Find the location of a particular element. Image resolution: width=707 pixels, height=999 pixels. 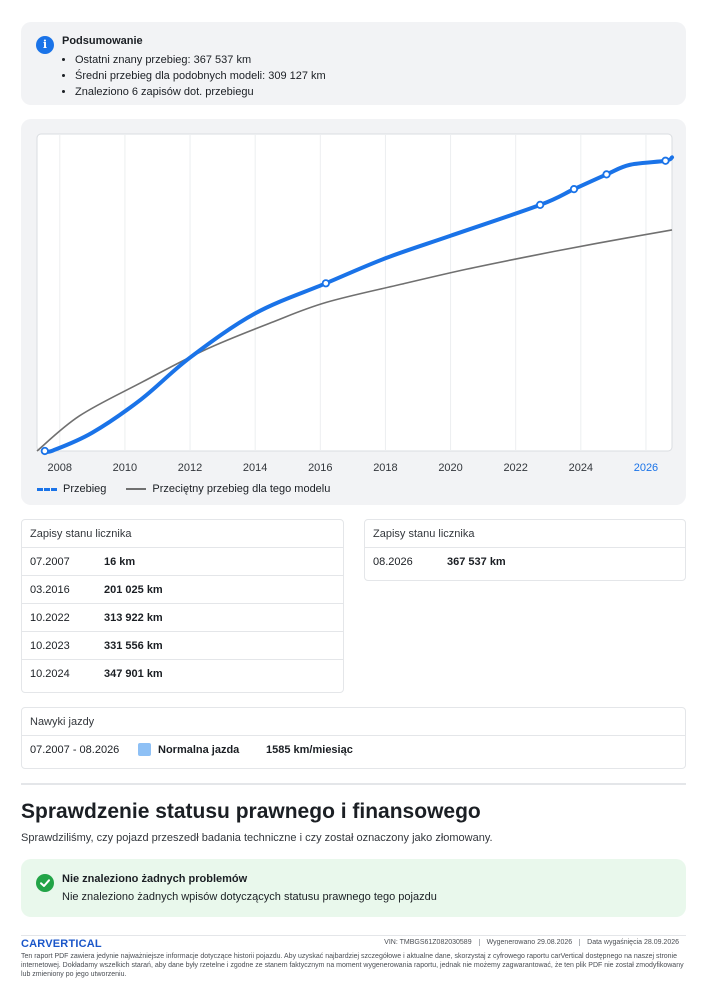

driving-period: 07.2007 - 08.2026 is located at coordinates (75, 750).